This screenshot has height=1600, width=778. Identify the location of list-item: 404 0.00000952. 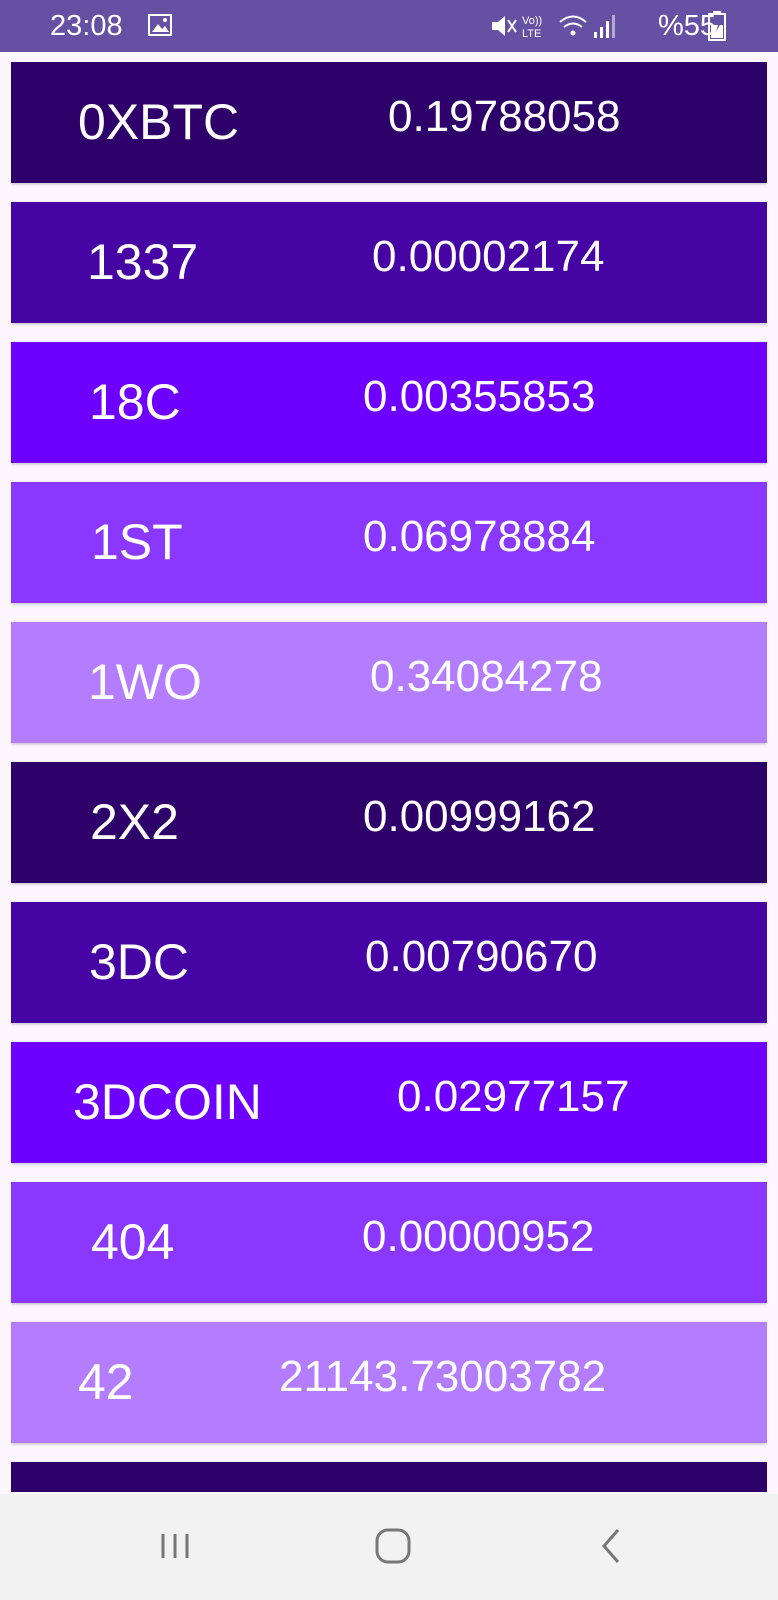
(389, 1242).